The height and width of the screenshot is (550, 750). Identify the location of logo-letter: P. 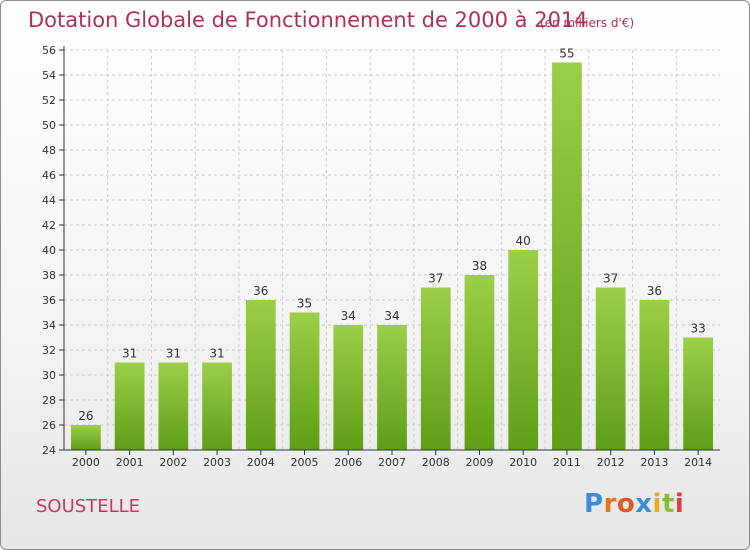
(594, 504).